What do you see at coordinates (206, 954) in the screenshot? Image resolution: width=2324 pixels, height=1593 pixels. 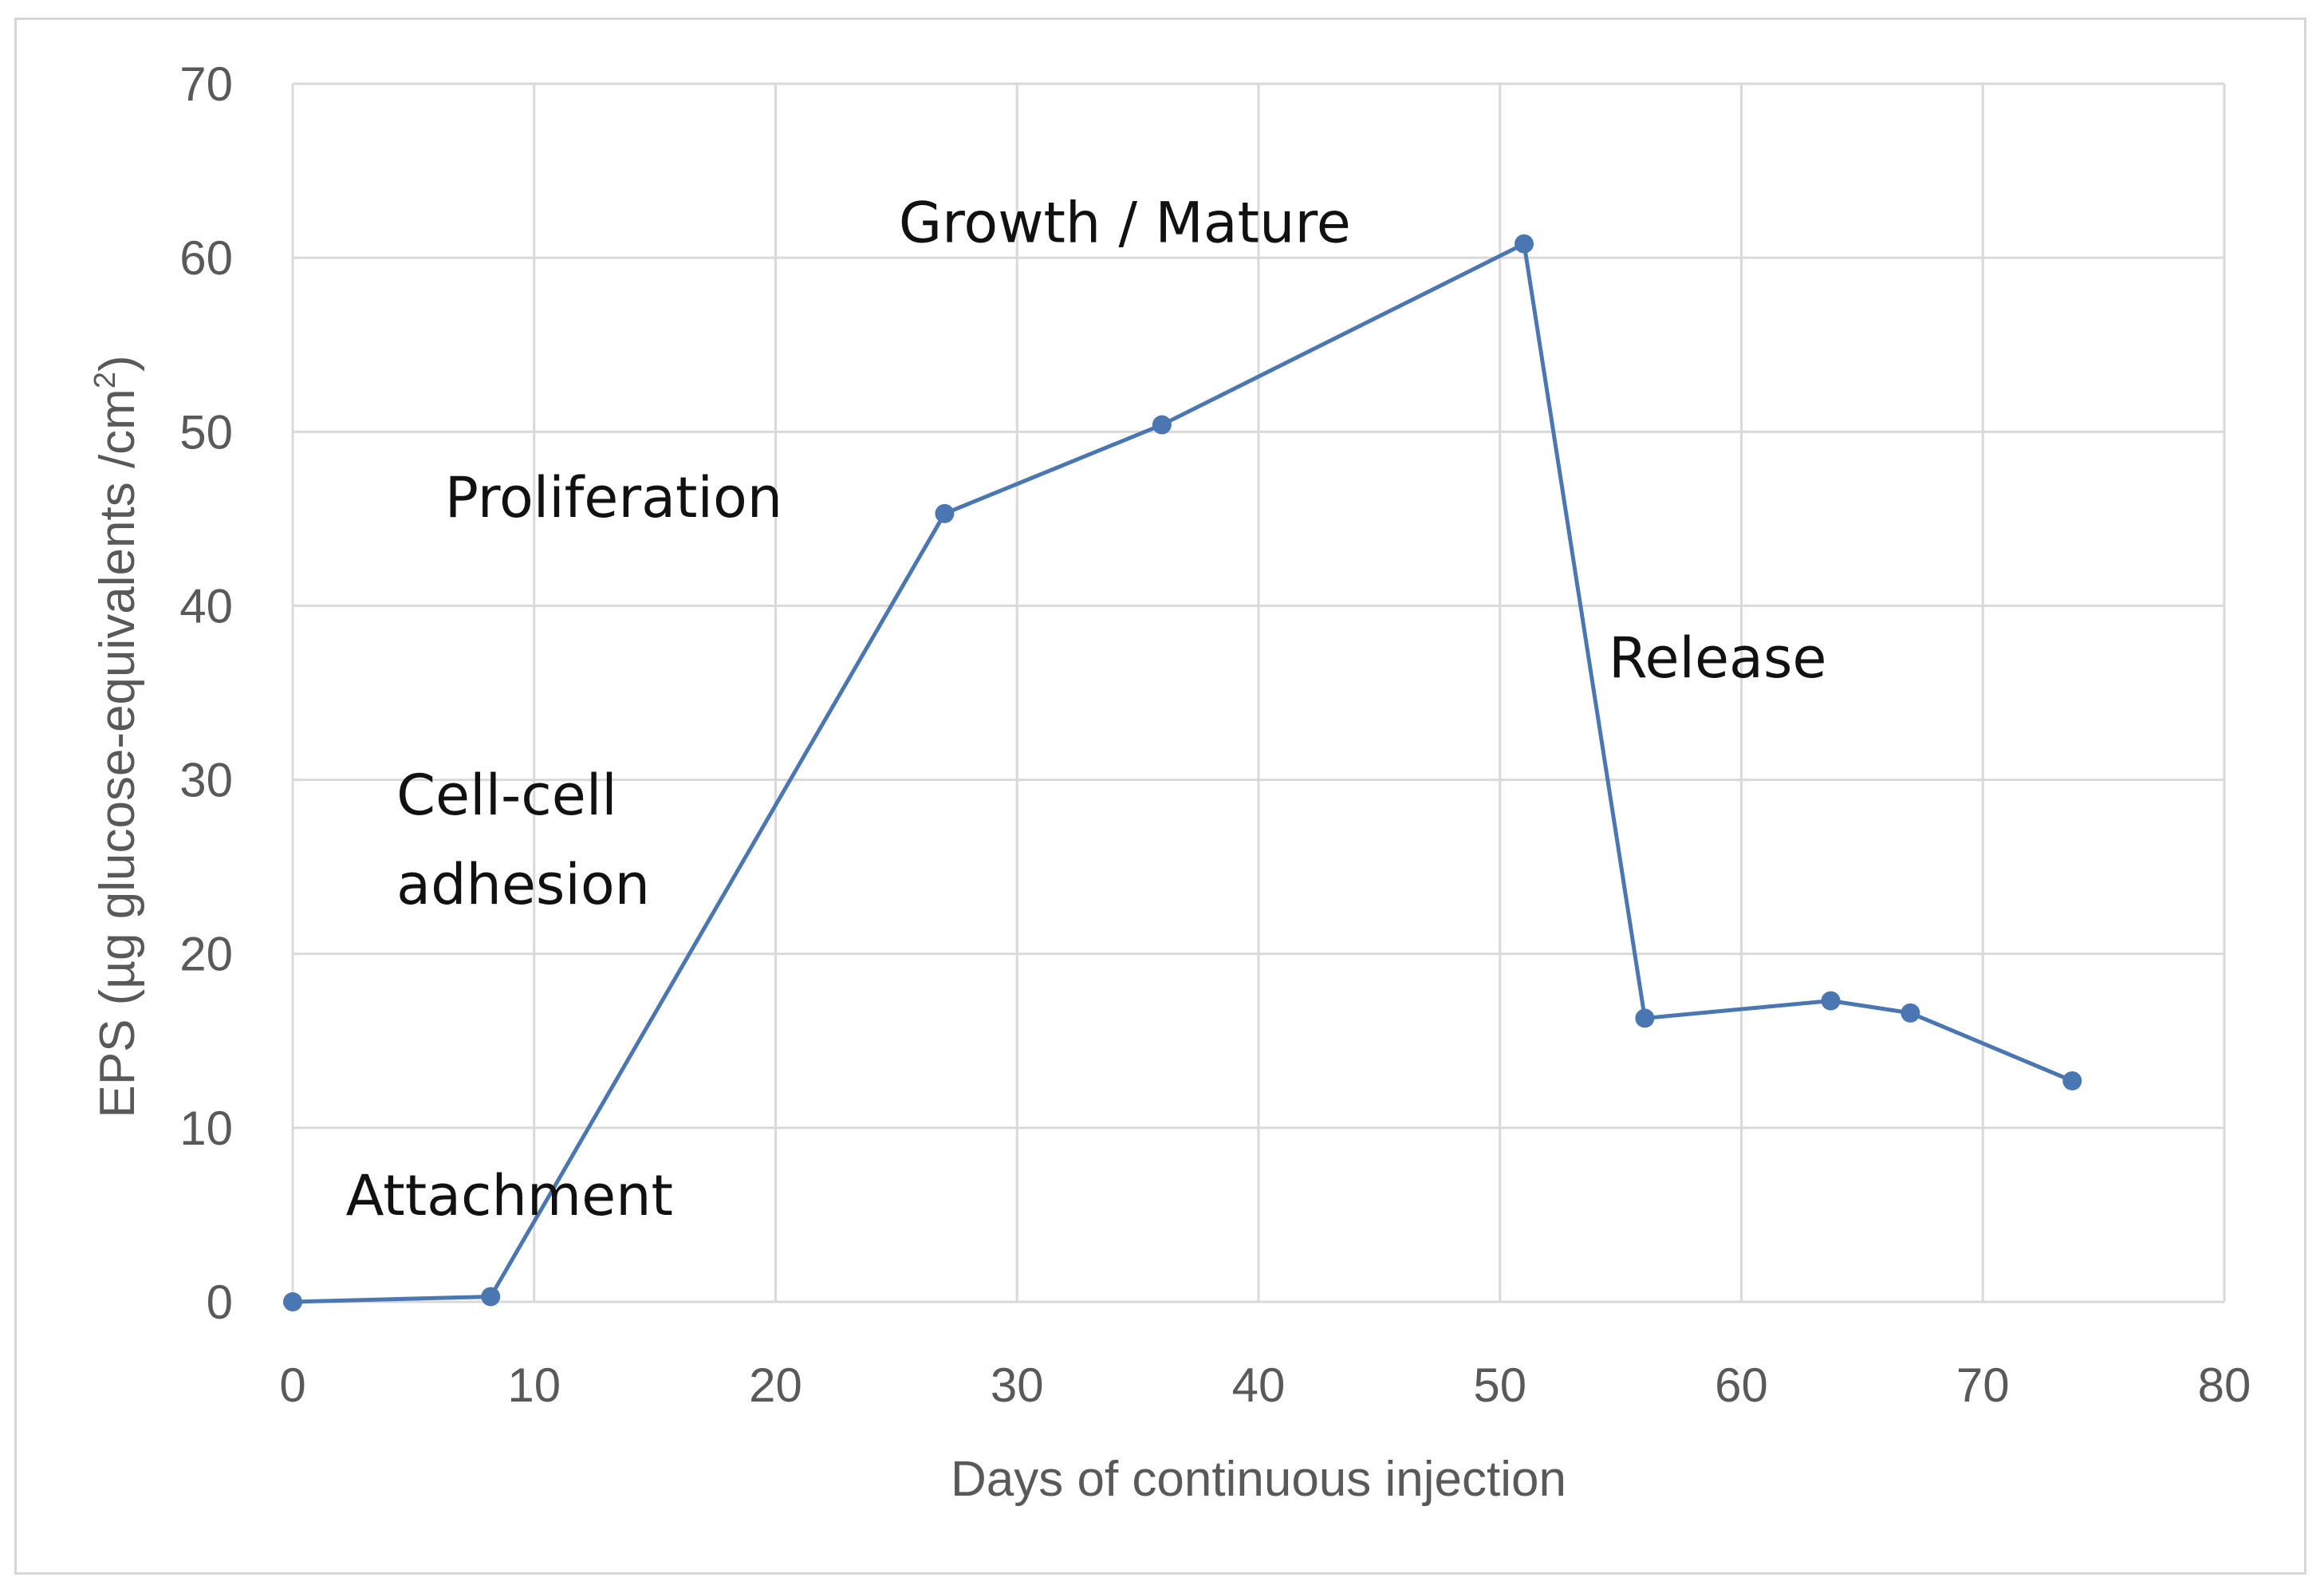 I see `y-tick-label: 20` at bounding box center [206, 954].